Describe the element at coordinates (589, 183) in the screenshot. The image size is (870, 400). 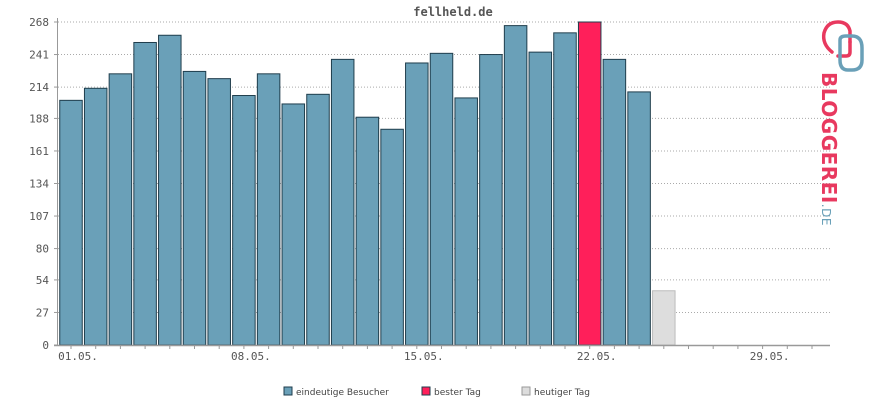
I see `bar-best-day` at that location.